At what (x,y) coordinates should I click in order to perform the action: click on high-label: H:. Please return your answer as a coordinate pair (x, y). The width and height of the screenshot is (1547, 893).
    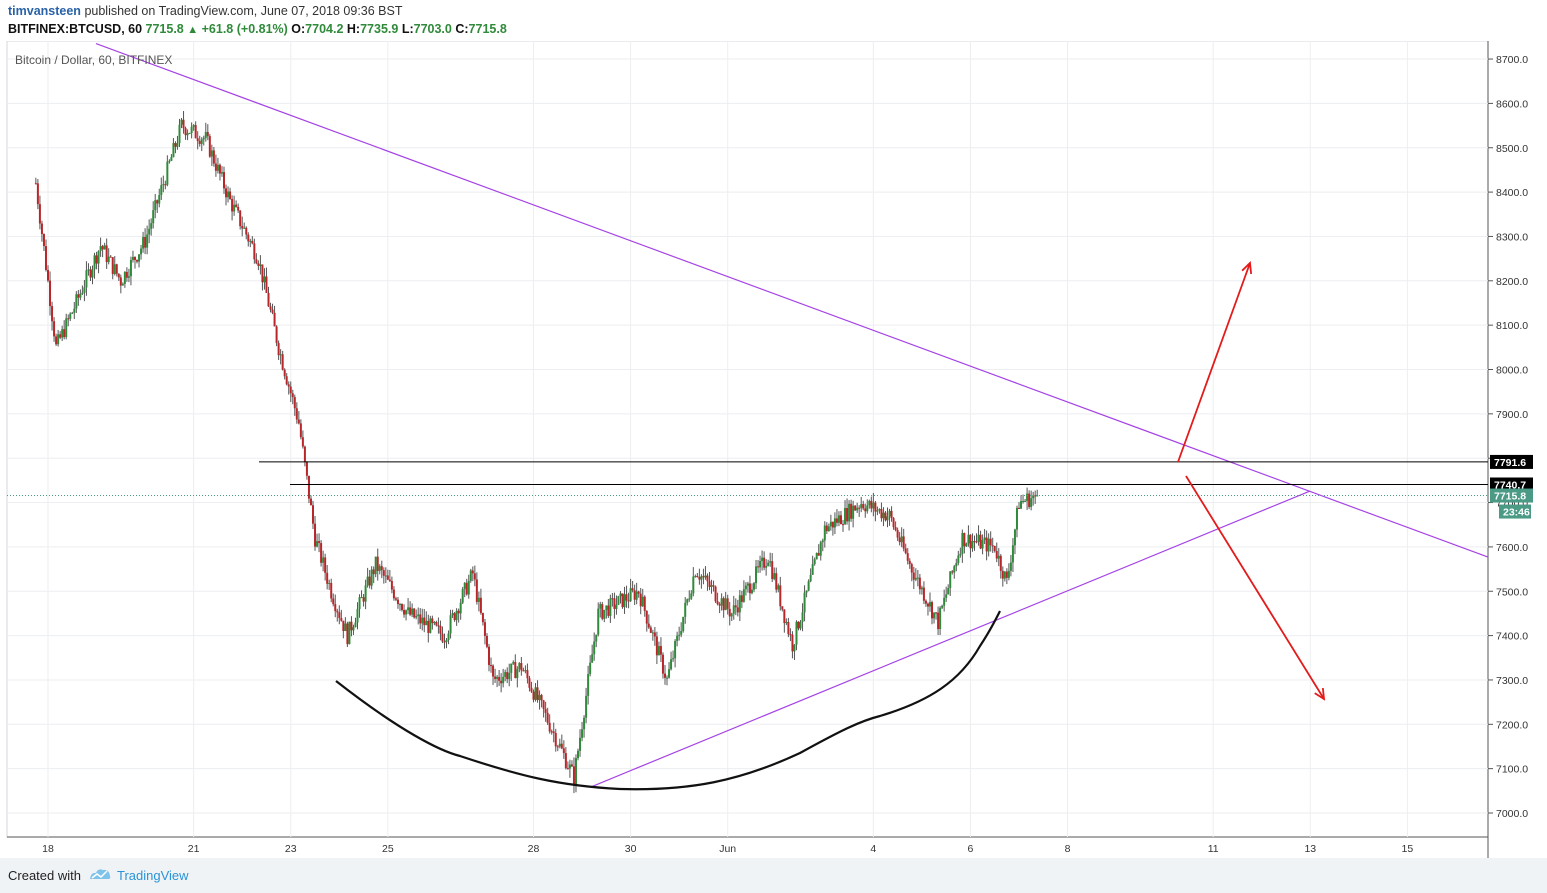
    Looking at the image, I should click on (353, 29).